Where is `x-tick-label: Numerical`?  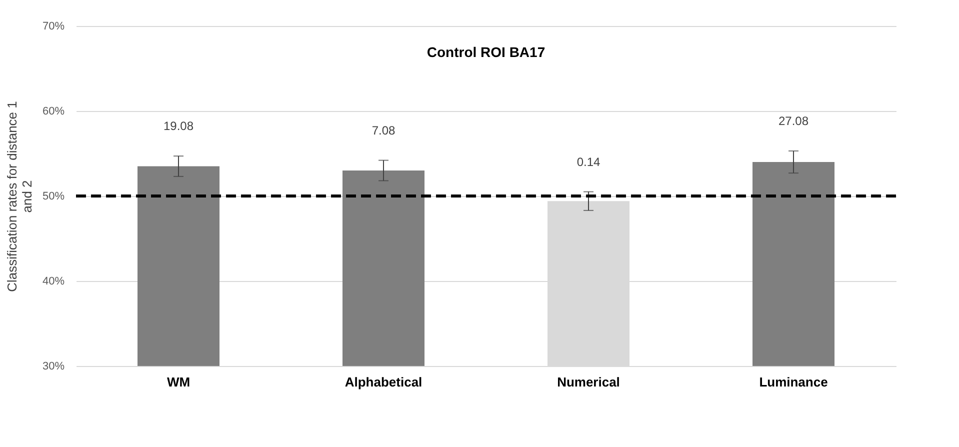 x-tick-label: Numerical is located at coordinates (588, 382).